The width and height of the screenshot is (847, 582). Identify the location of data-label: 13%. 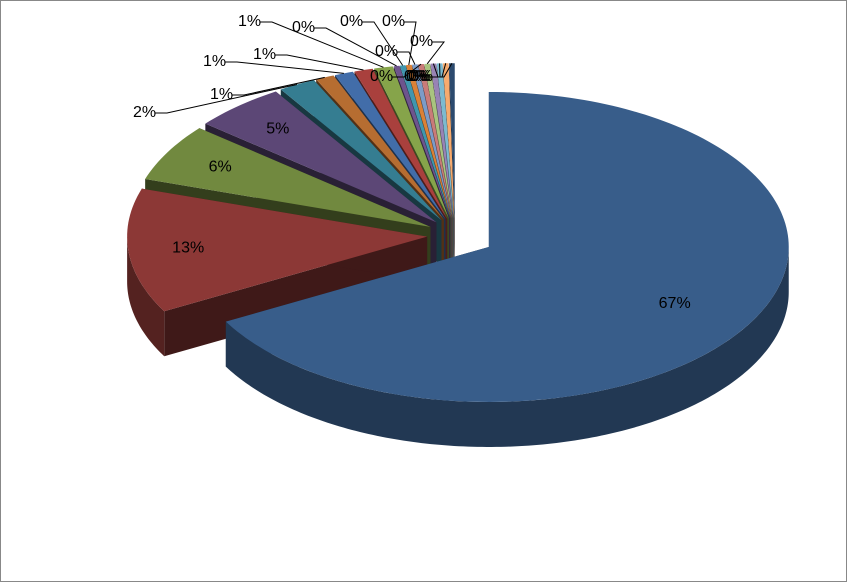
(188, 247).